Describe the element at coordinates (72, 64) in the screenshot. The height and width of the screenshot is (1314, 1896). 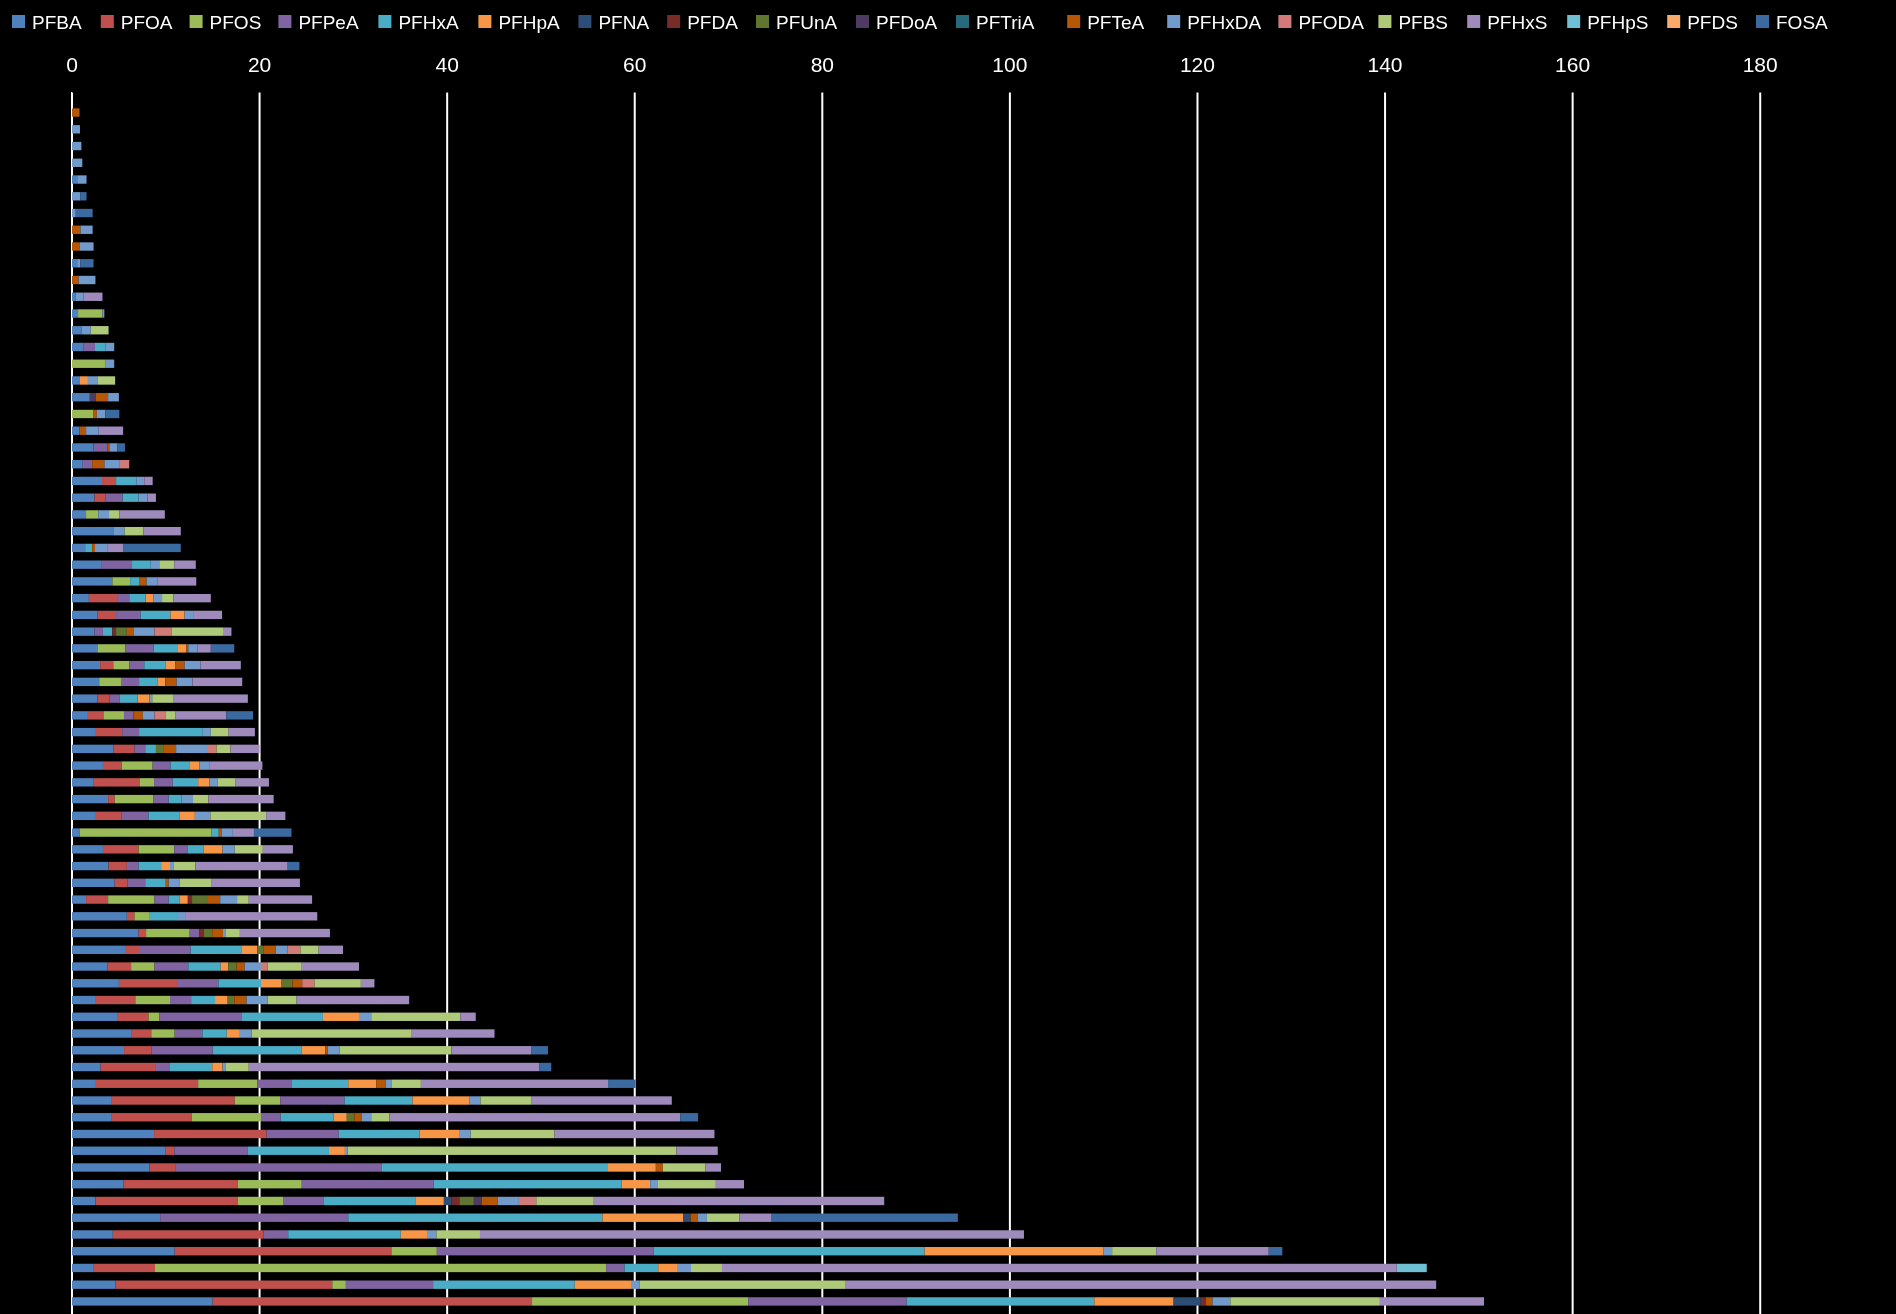
I see `x-tick-label: 0` at that location.